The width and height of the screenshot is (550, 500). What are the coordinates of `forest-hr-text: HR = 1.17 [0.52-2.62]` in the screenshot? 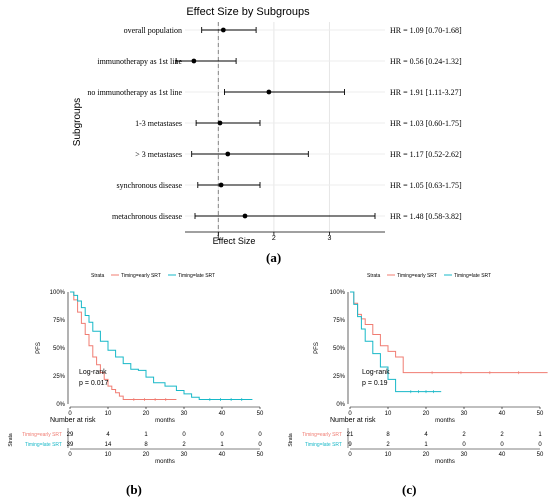 It's located at (426, 154).